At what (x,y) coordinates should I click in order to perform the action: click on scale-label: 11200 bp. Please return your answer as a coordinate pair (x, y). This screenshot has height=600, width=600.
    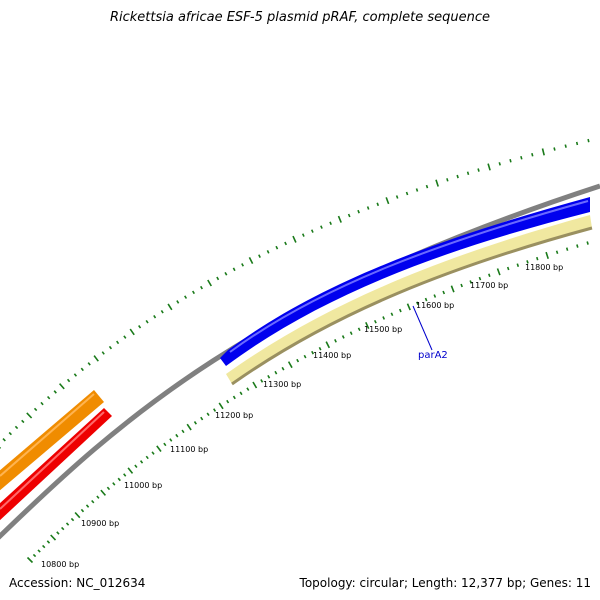
    Looking at the image, I should click on (234, 415).